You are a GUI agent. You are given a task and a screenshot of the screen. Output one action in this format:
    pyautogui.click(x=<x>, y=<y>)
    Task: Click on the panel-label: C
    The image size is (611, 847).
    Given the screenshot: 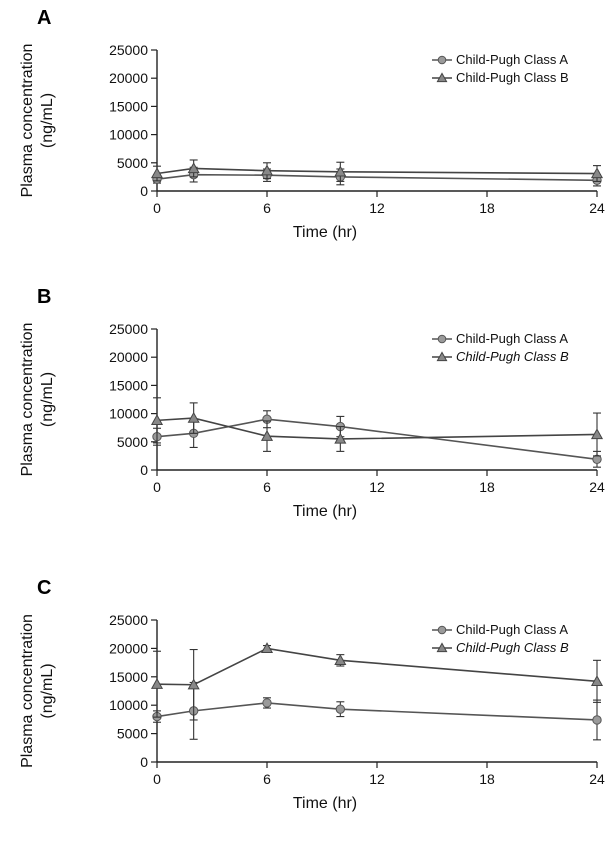 What is the action you would take?
    pyautogui.click(x=44, y=588)
    